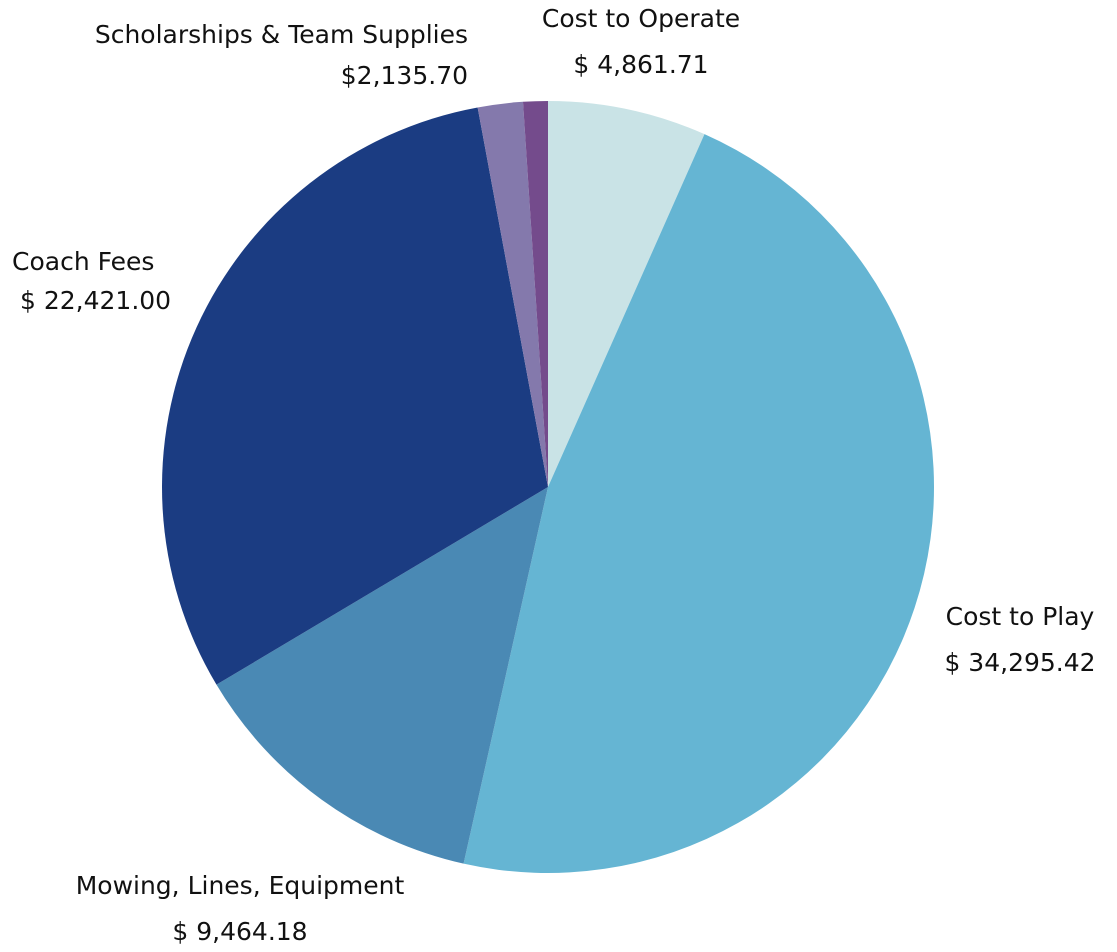 The image size is (1117, 952). What do you see at coordinates (404, 75) in the screenshot?
I see `annotation-value: $2,135.70` at bounding box center [404, 75].